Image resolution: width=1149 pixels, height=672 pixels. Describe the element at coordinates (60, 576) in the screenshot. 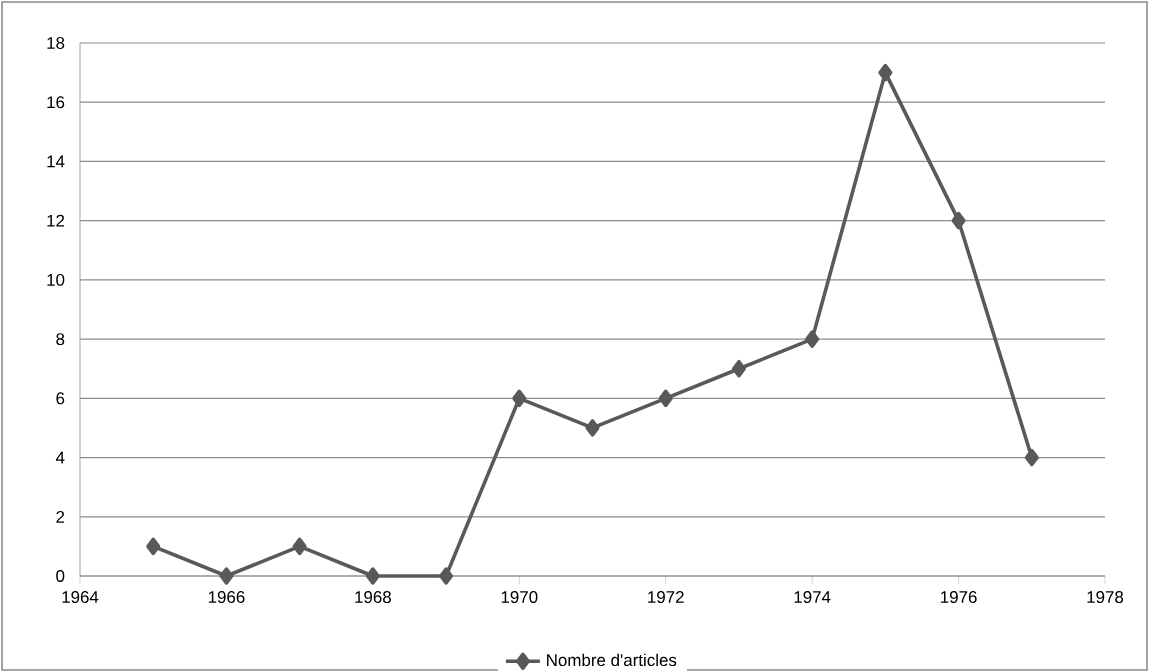

I see `y-tick-label: 0` at that location.